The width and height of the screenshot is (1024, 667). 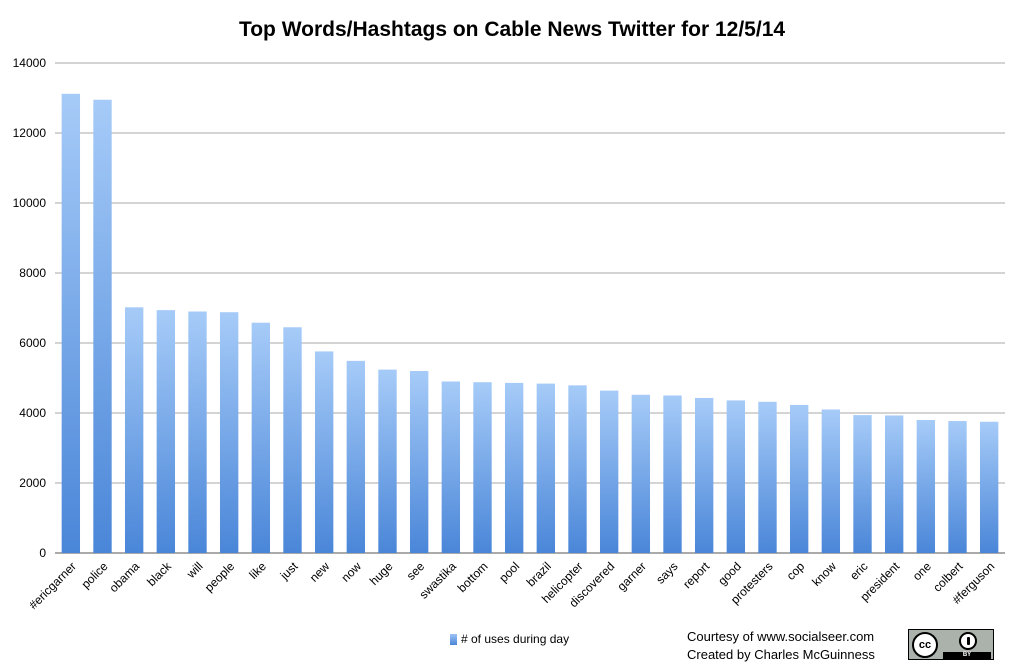 I want to click on x-tick-label: report, so click(x=696, y=575).